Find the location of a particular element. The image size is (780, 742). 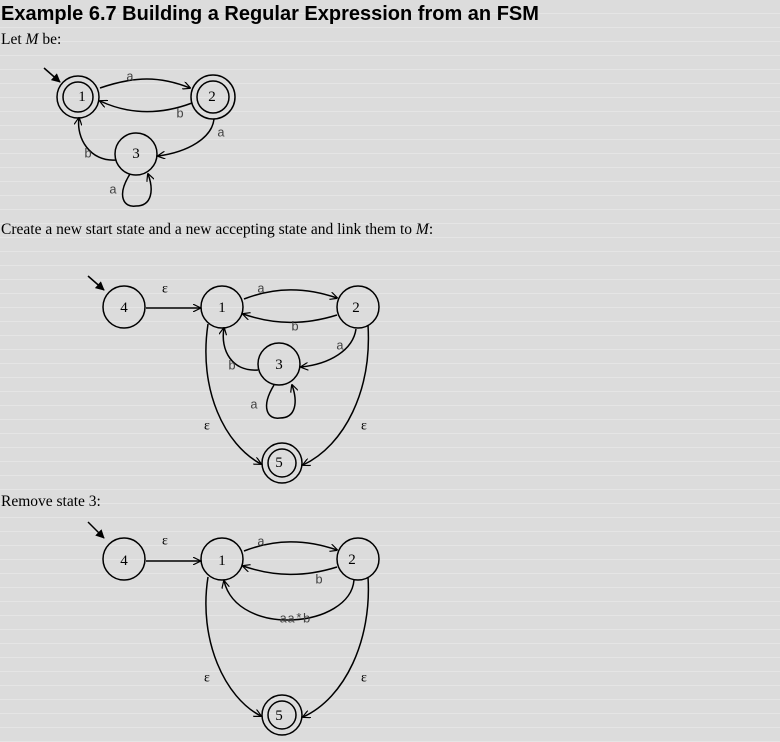

intro-paragraph: Let M be: is located at coordinates (31, 40).